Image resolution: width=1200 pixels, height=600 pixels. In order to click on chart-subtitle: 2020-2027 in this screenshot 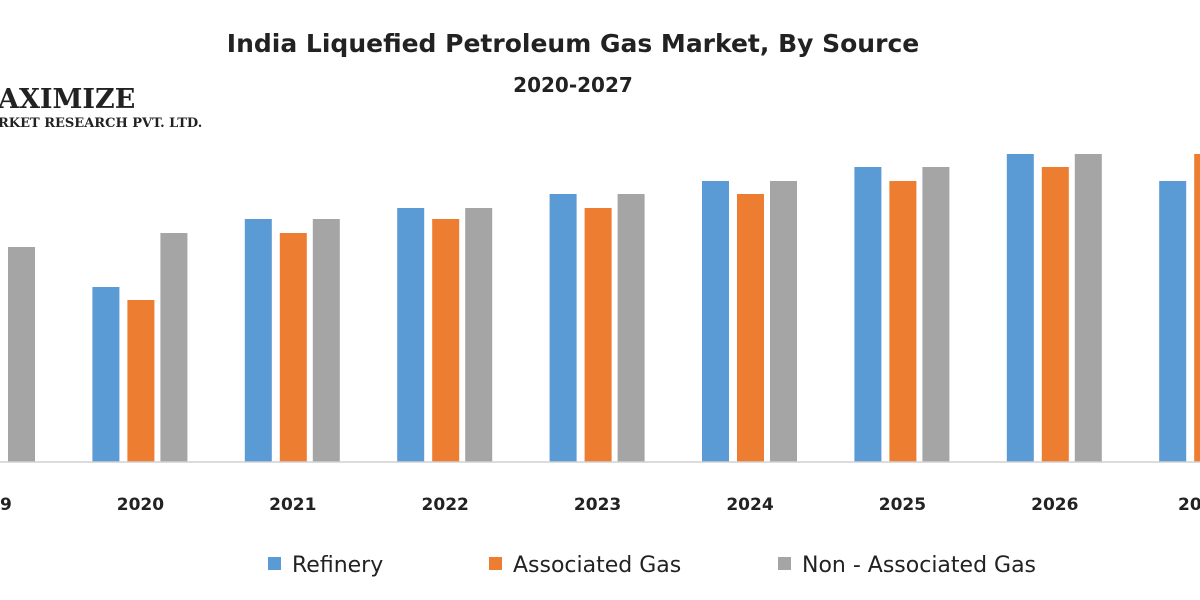, I will do `click(573, 85)`.